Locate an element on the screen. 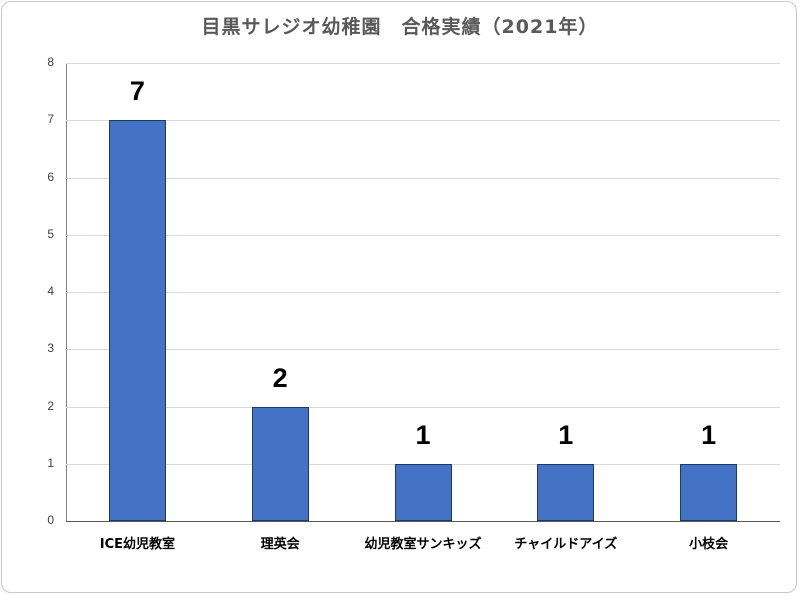  y-tick-label: 4 is located at coordinates (50, 291).